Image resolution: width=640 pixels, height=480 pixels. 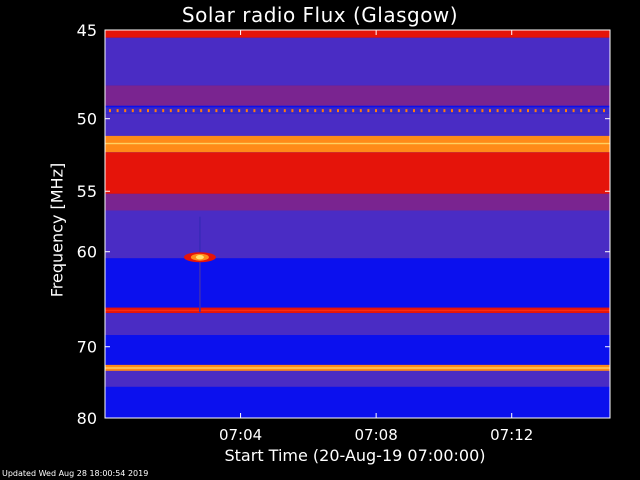 I want to click on chart-title: Solar radio Flux (Glasgow), so click(x=320, y=15).